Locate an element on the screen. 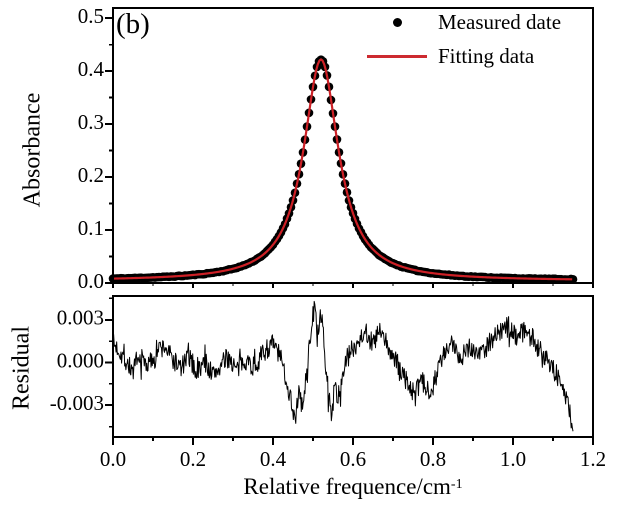  y-axis-title-absorbance: Absorbance is located at coordinates (32, 150).